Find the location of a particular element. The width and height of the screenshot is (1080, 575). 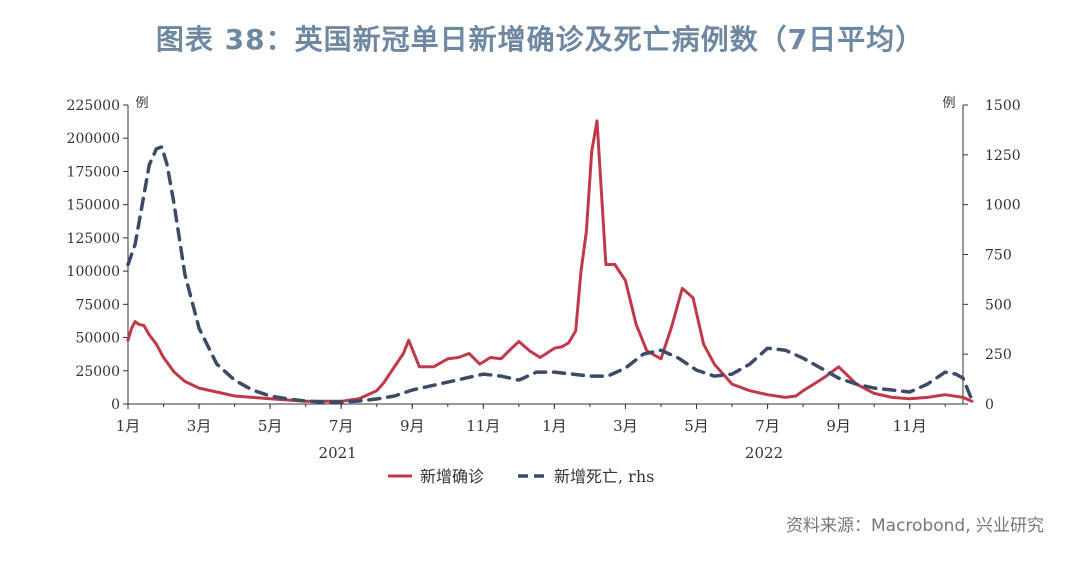

left-unit-label: 例 is located at coordinates (141, 103).